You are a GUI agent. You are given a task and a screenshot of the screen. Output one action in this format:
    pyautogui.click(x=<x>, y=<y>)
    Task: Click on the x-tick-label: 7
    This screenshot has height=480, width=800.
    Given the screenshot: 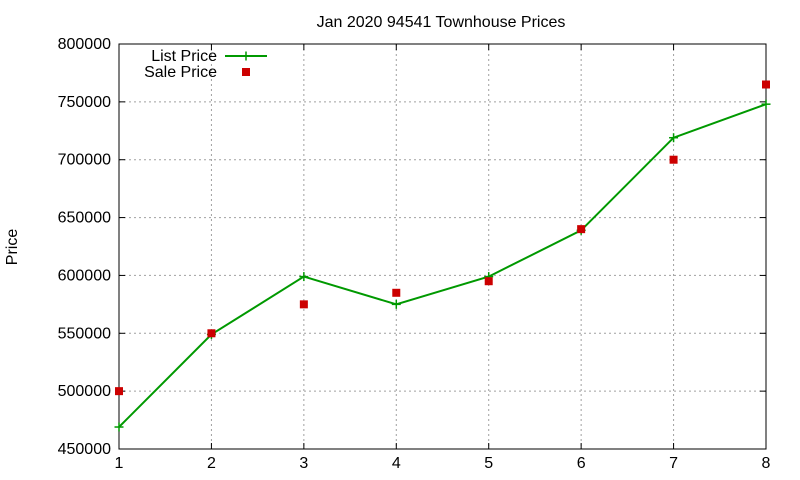 What is the action you would take?
    pyautogui.click(x=673, y=463)
    